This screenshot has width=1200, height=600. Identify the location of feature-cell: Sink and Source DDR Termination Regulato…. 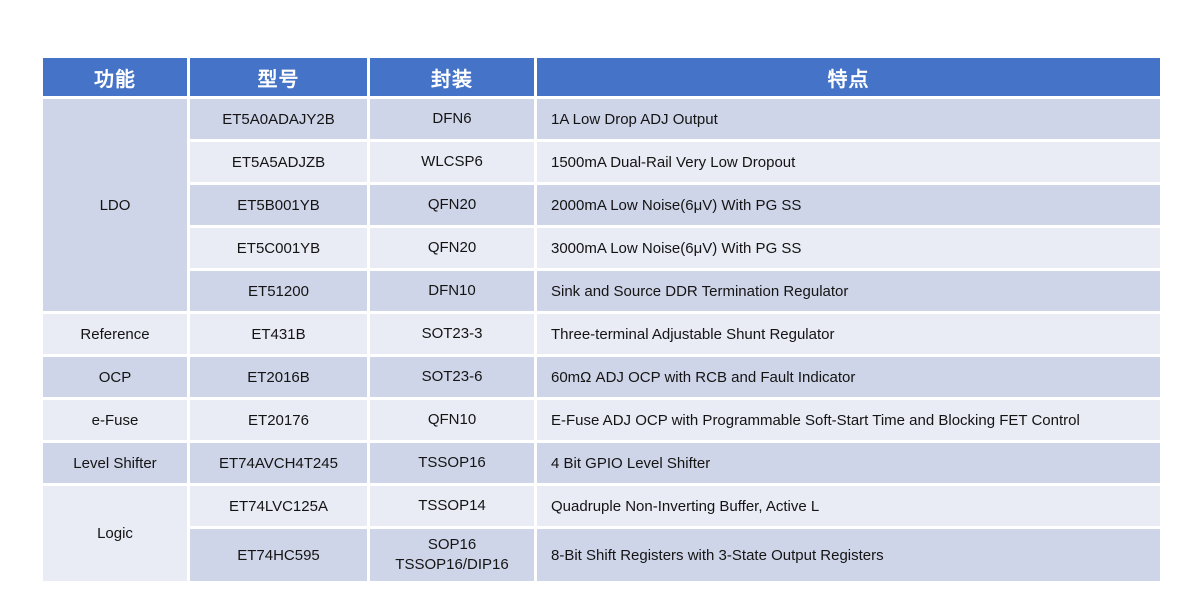
(848, 291).